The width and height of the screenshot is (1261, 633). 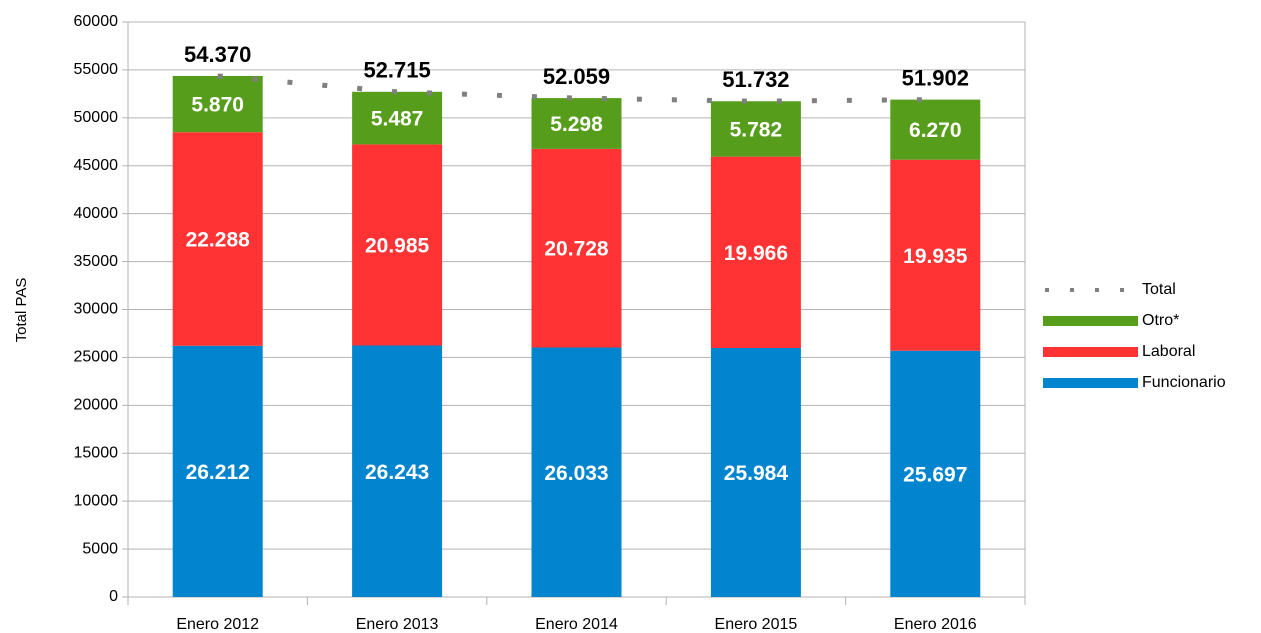 What do you see at coordinates (576, 76) in the screenshot?
I see `total-label: 52.059` at bounding box center [576, 76].